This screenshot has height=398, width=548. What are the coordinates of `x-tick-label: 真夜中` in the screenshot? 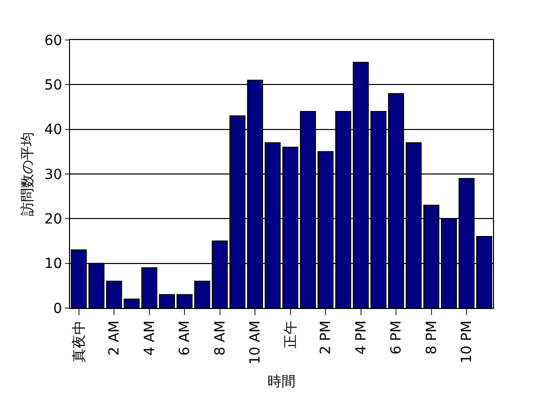 It's located at (79, 341).